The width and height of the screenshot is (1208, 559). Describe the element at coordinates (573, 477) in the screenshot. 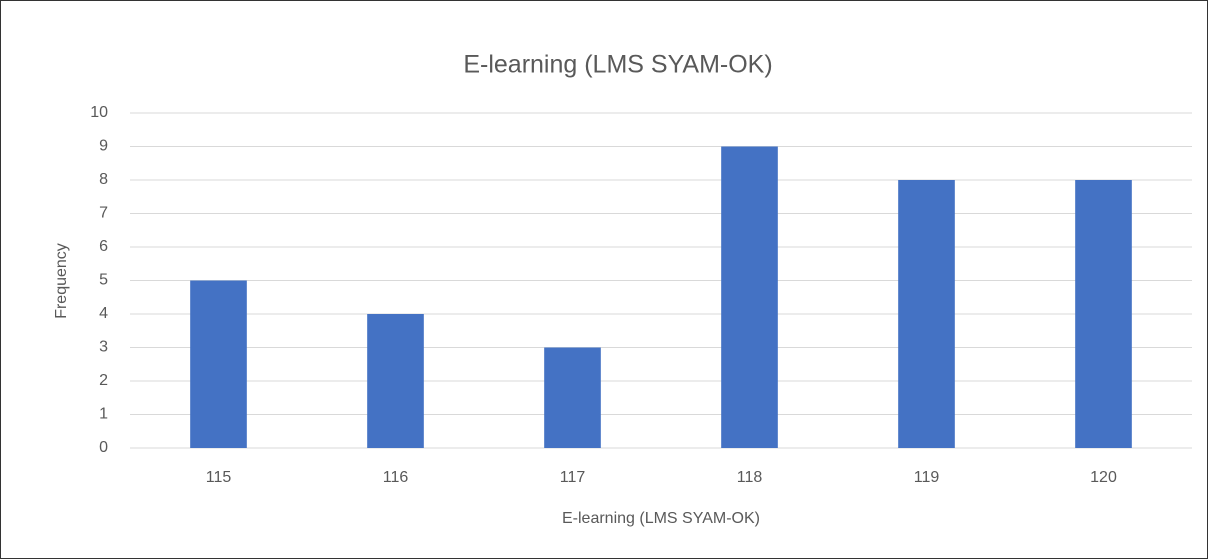

I see `x-tick-label: 117` at that location.